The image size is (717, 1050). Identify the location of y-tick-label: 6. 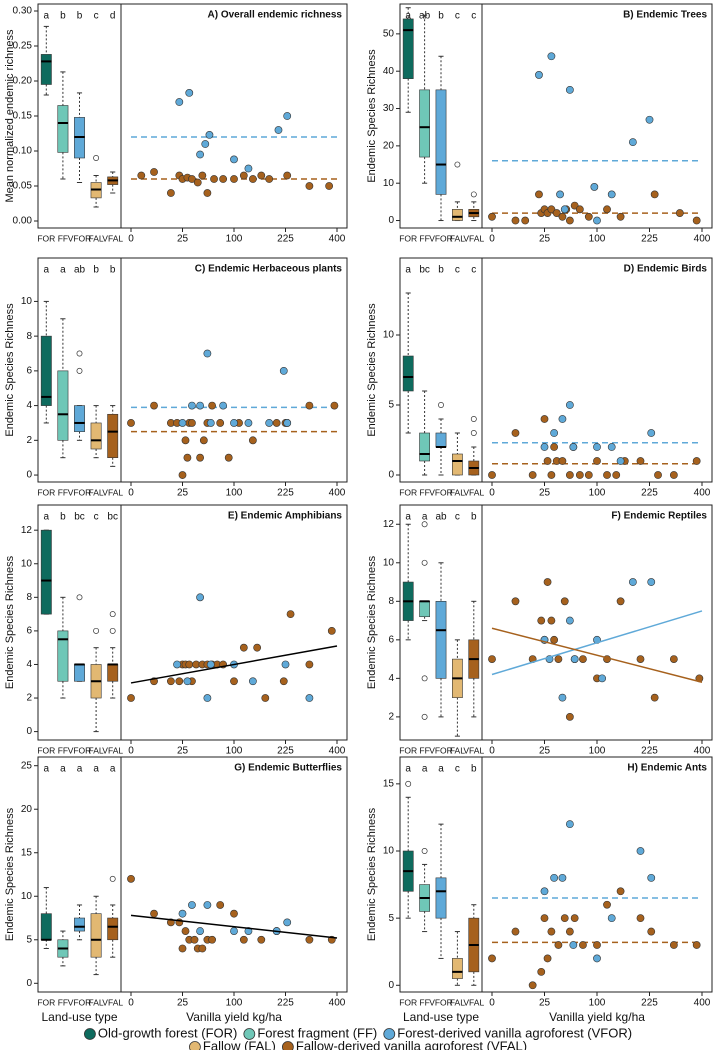
(391, 639).